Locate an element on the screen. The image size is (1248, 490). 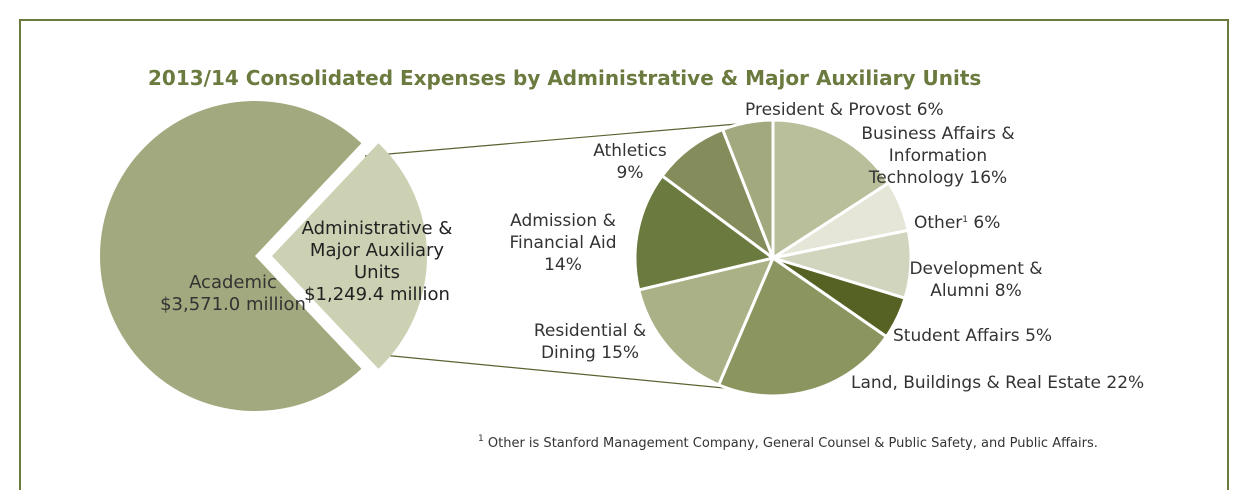
slice-label: Residential & Dining 15% is located at coordinates (590, 342).